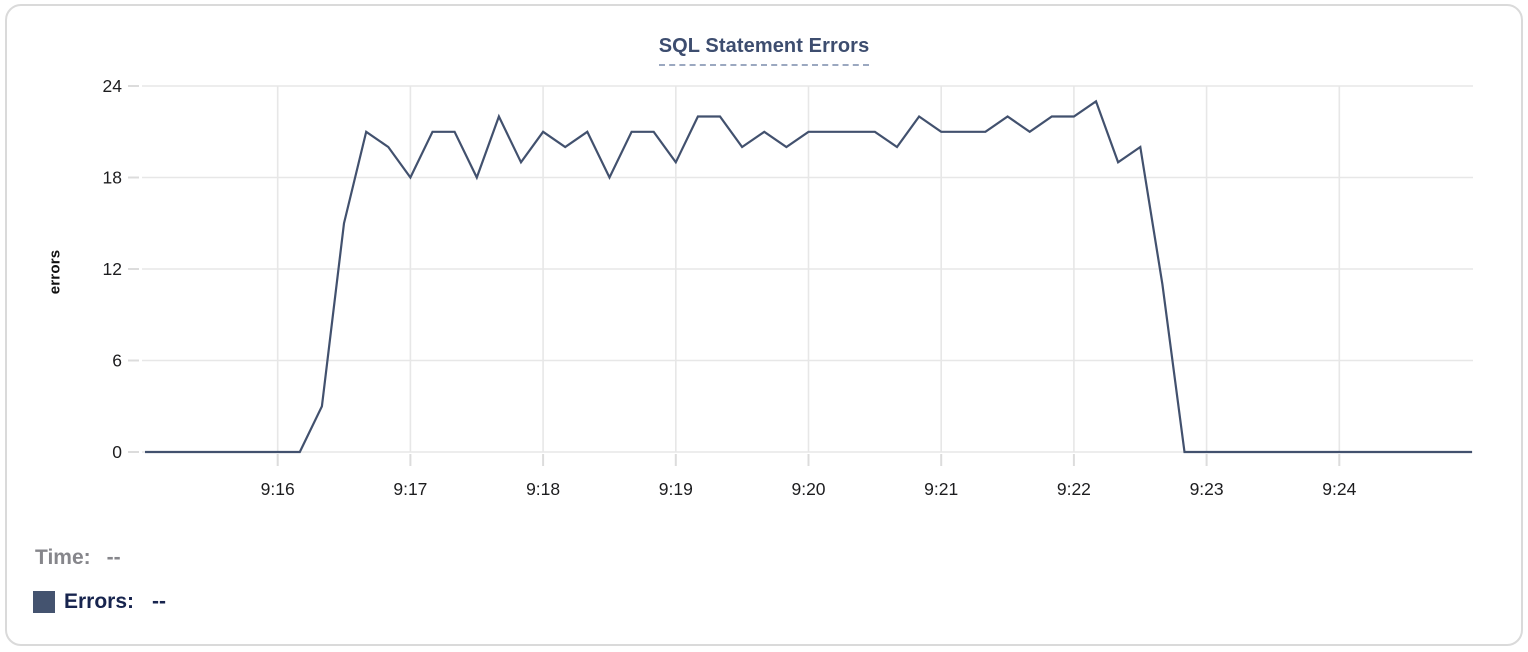 This screenshot has width=1528, height=652. What do you see at coordinates (44, 602) in the screenshot?
I see `errors-series-swatch-icon` at bounding box center [44, 602].